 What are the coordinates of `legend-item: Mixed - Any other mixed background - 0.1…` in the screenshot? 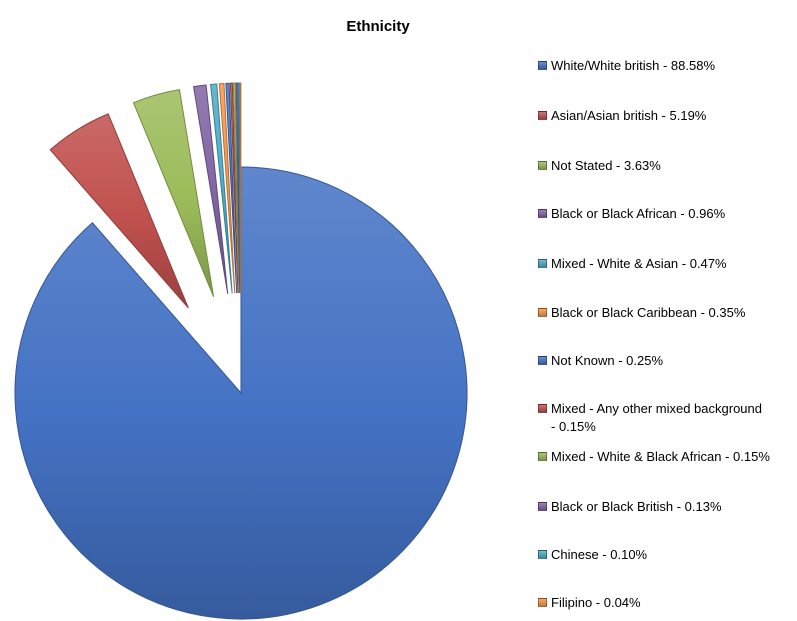 It's located at (663, 418).